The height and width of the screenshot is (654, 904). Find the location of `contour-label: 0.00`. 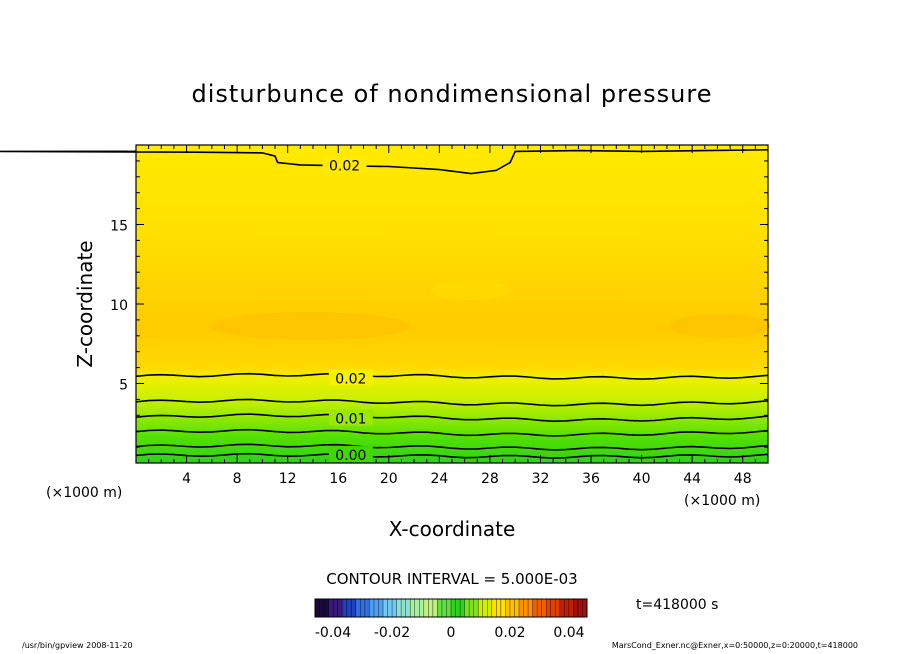

contour-label: 0.00 is located at coordinates (350, 456).